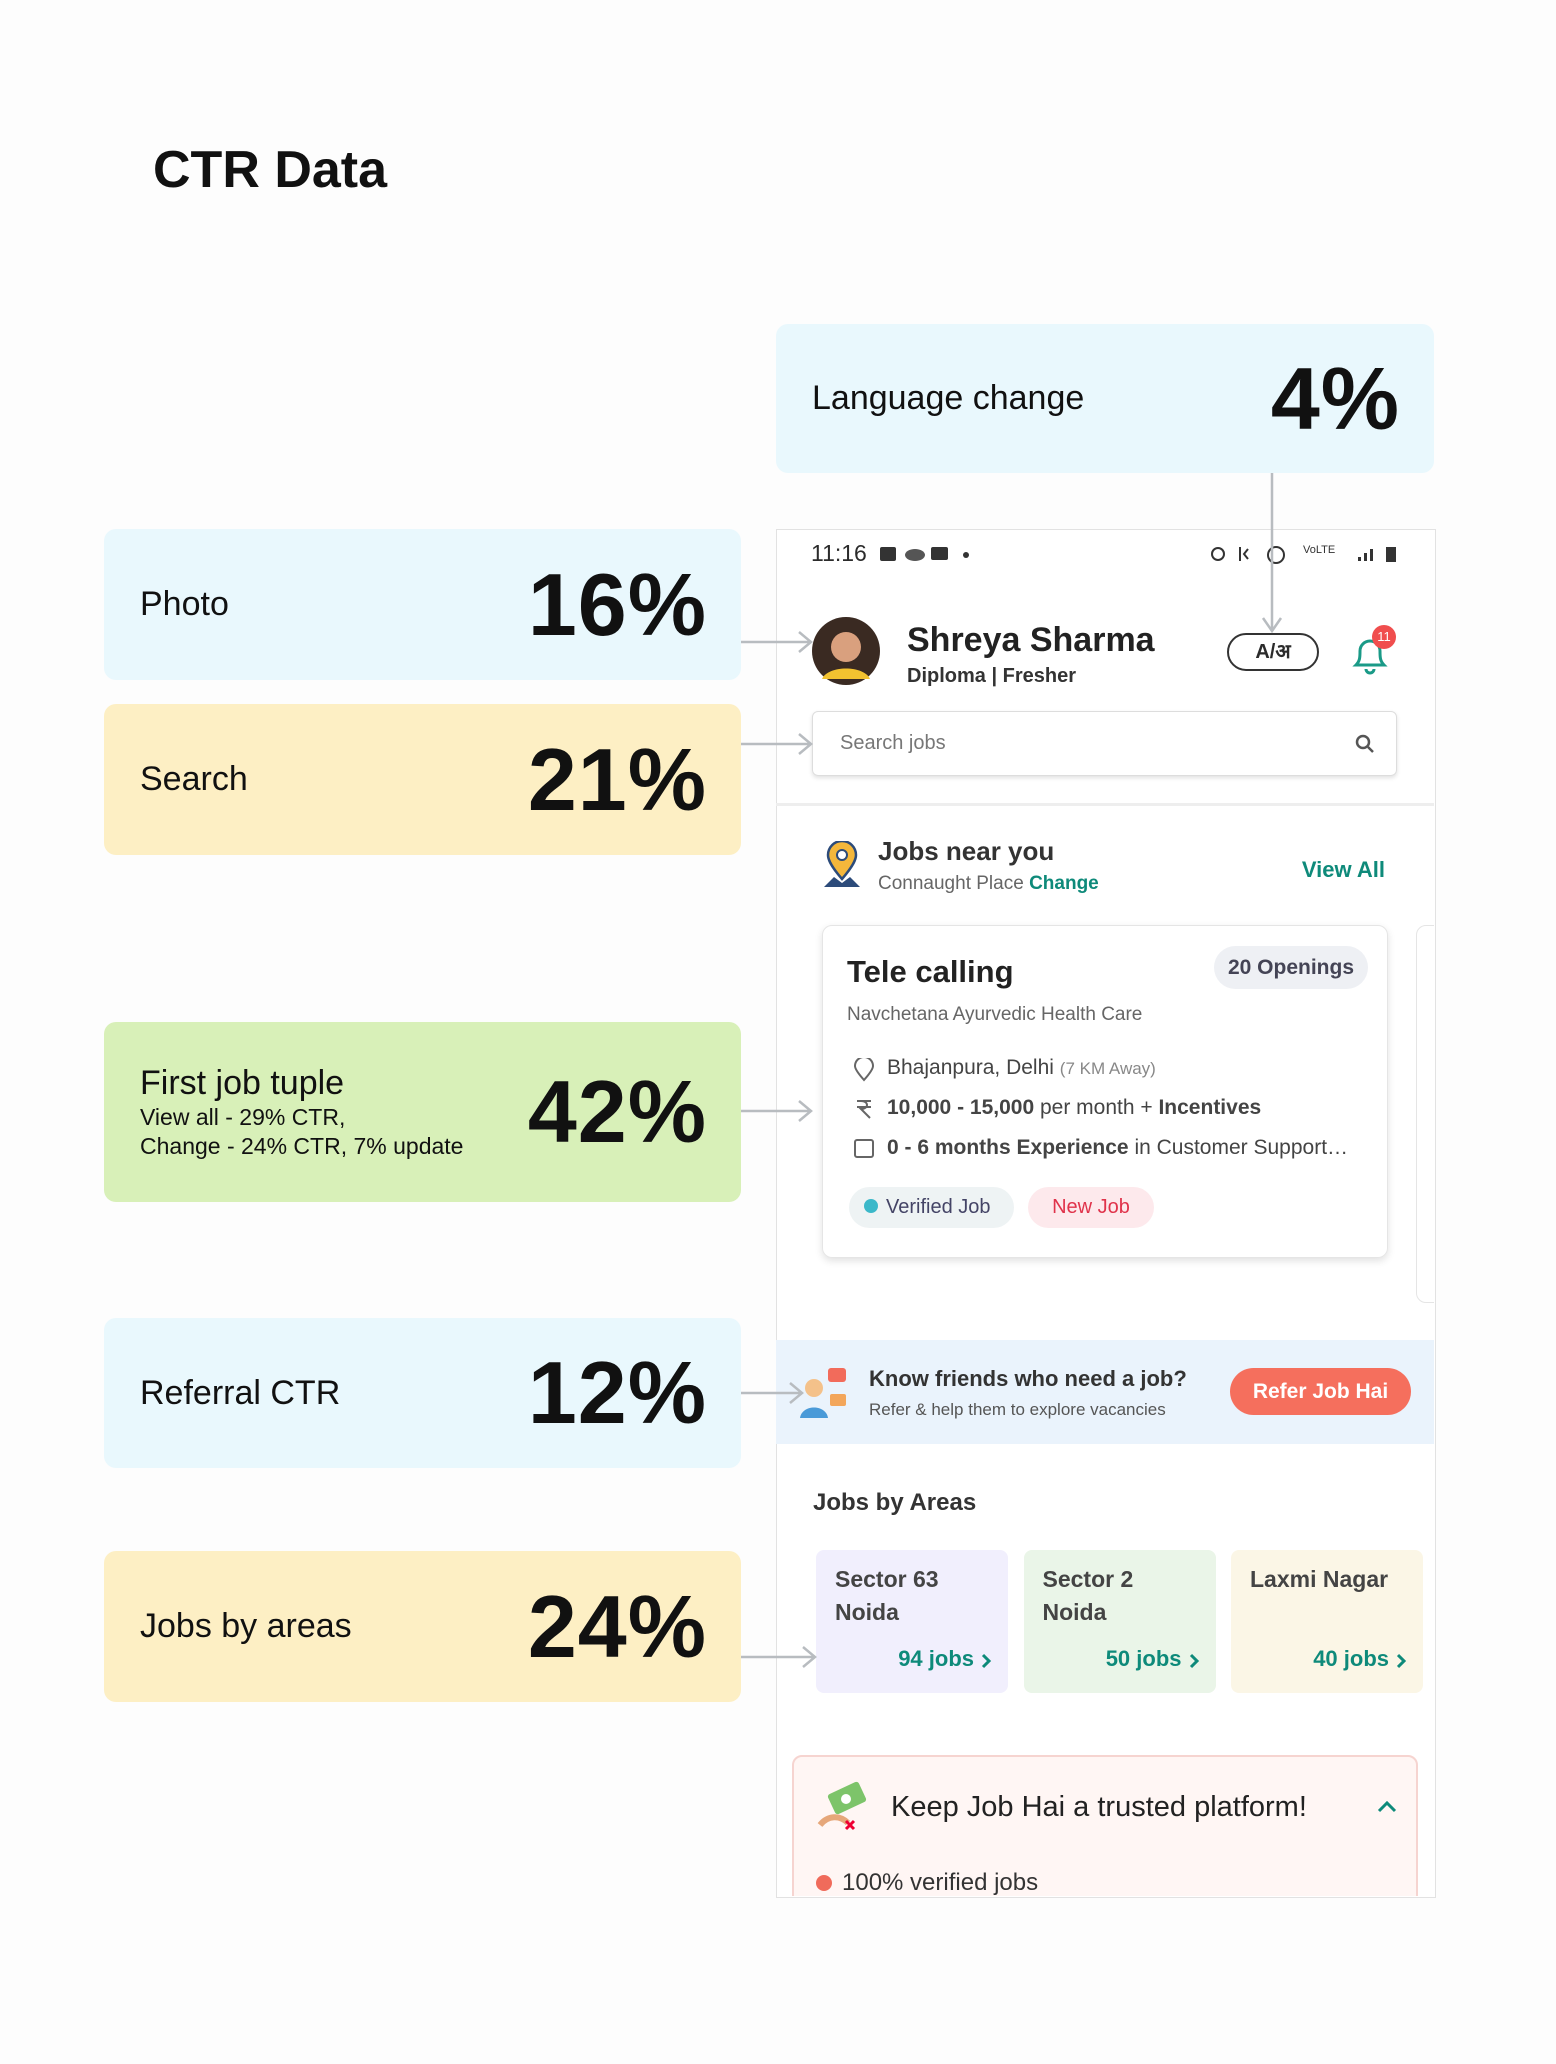  I want to click on avatar, so click(846, 651).